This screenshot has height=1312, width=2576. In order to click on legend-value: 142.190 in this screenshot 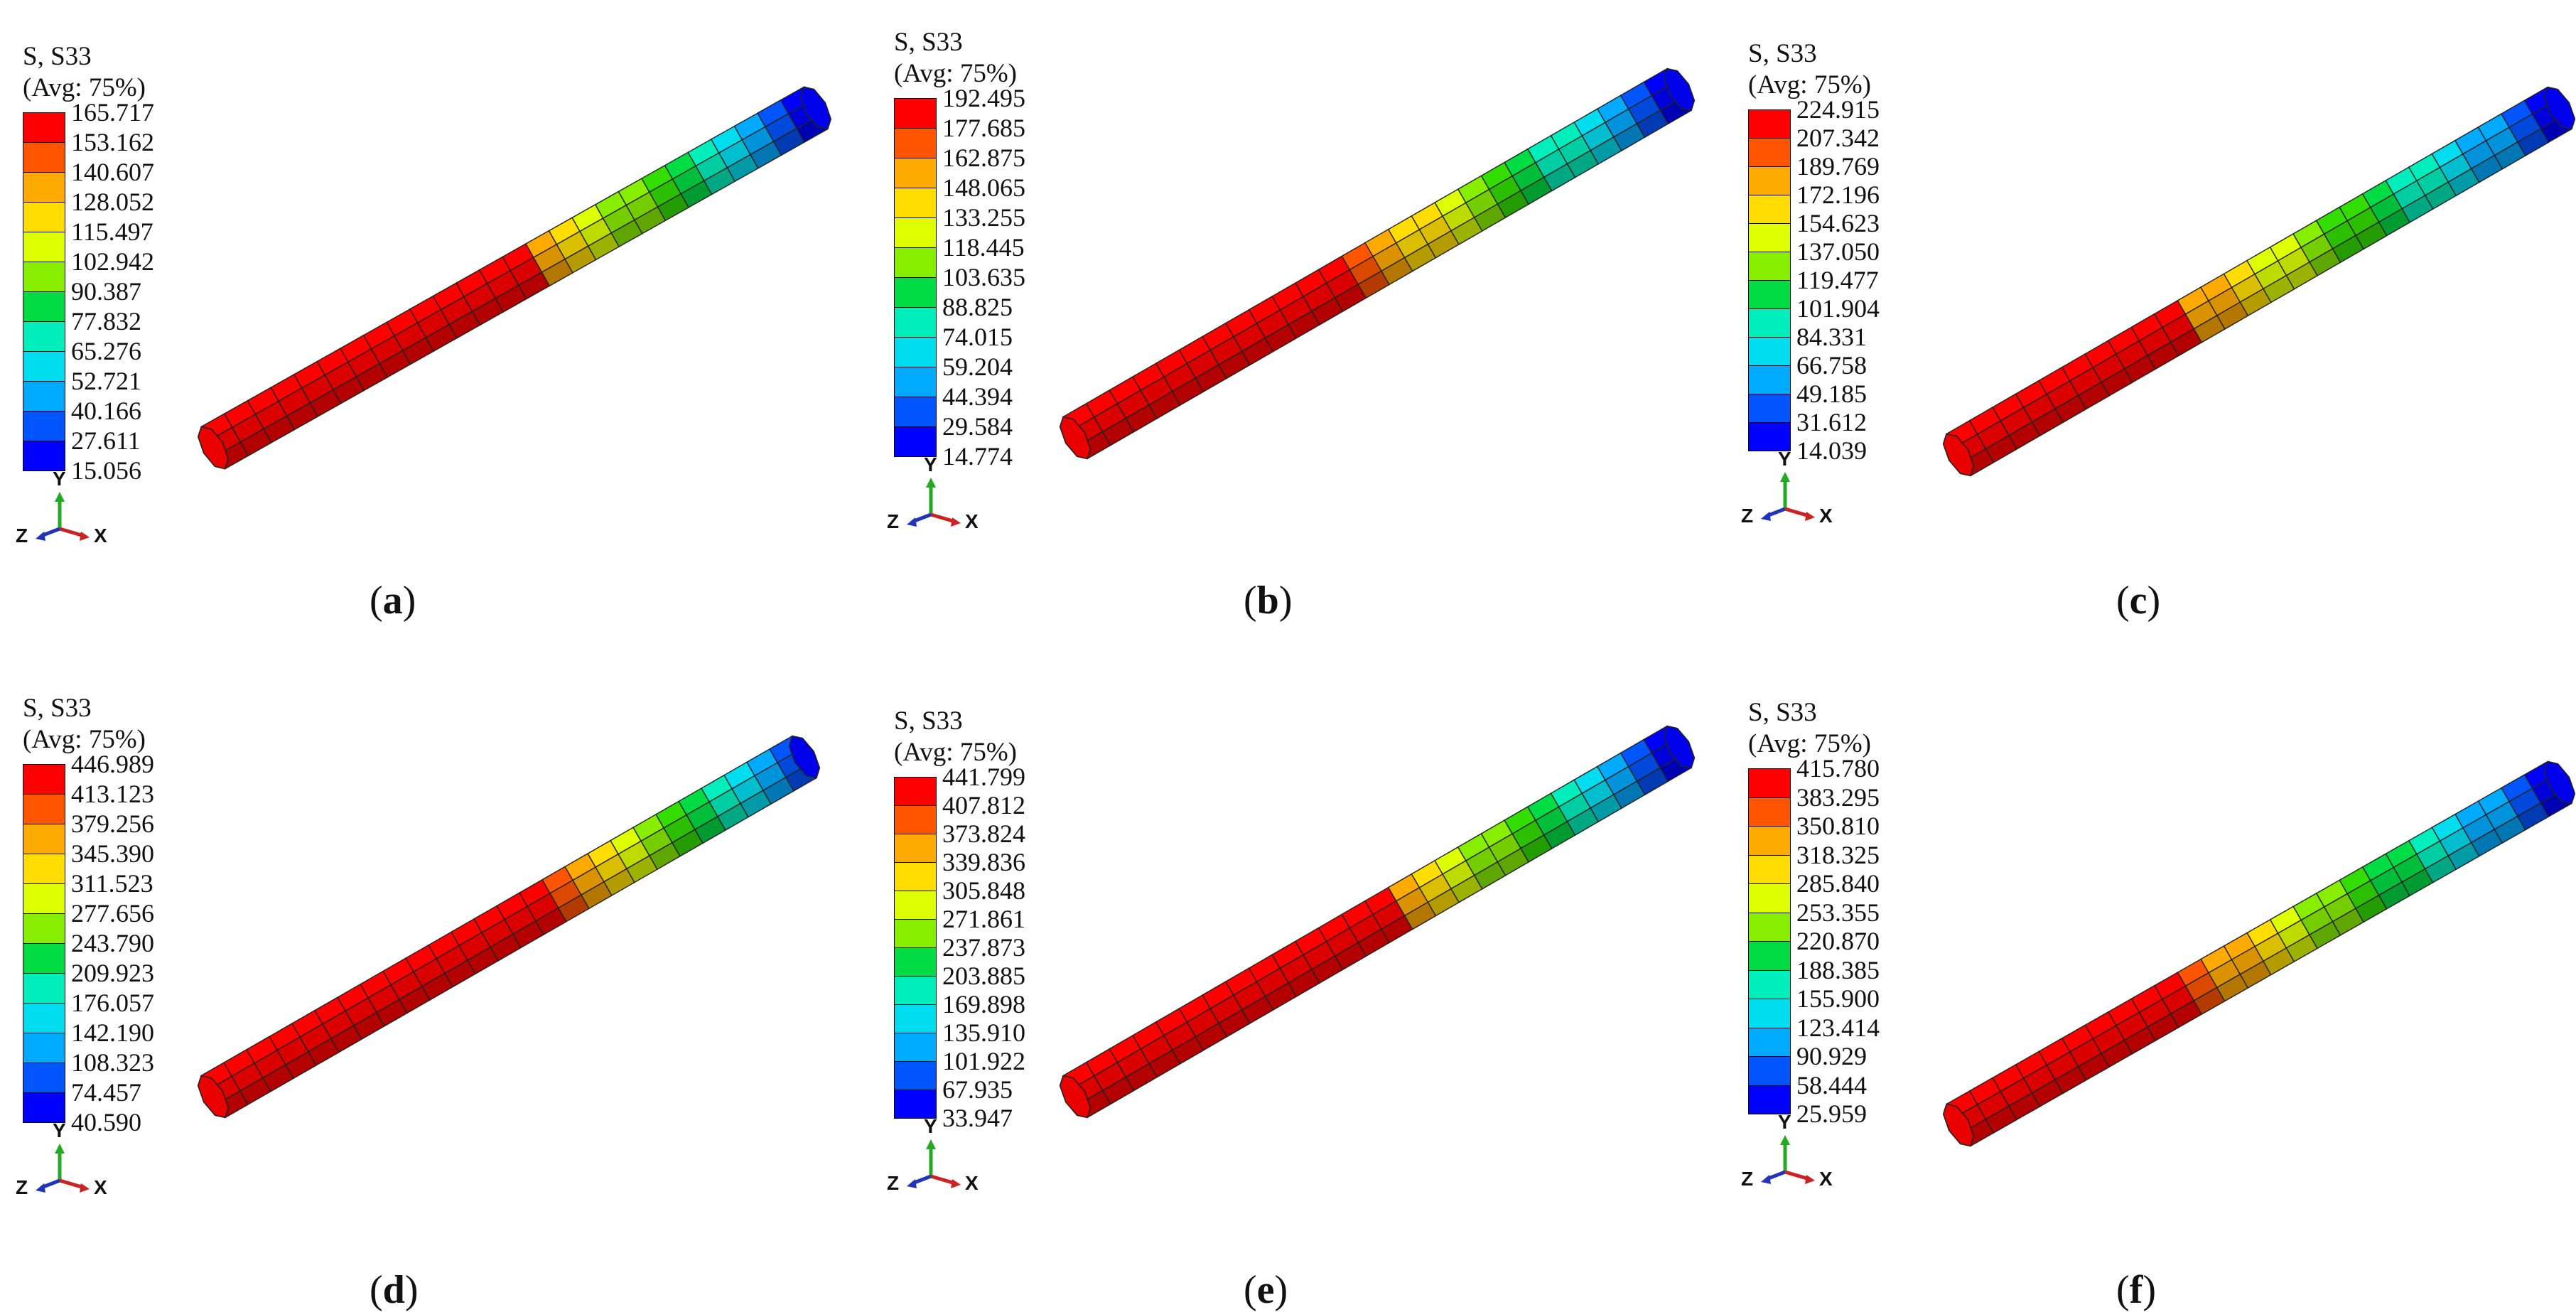, I will do `click(112, 1032)`.